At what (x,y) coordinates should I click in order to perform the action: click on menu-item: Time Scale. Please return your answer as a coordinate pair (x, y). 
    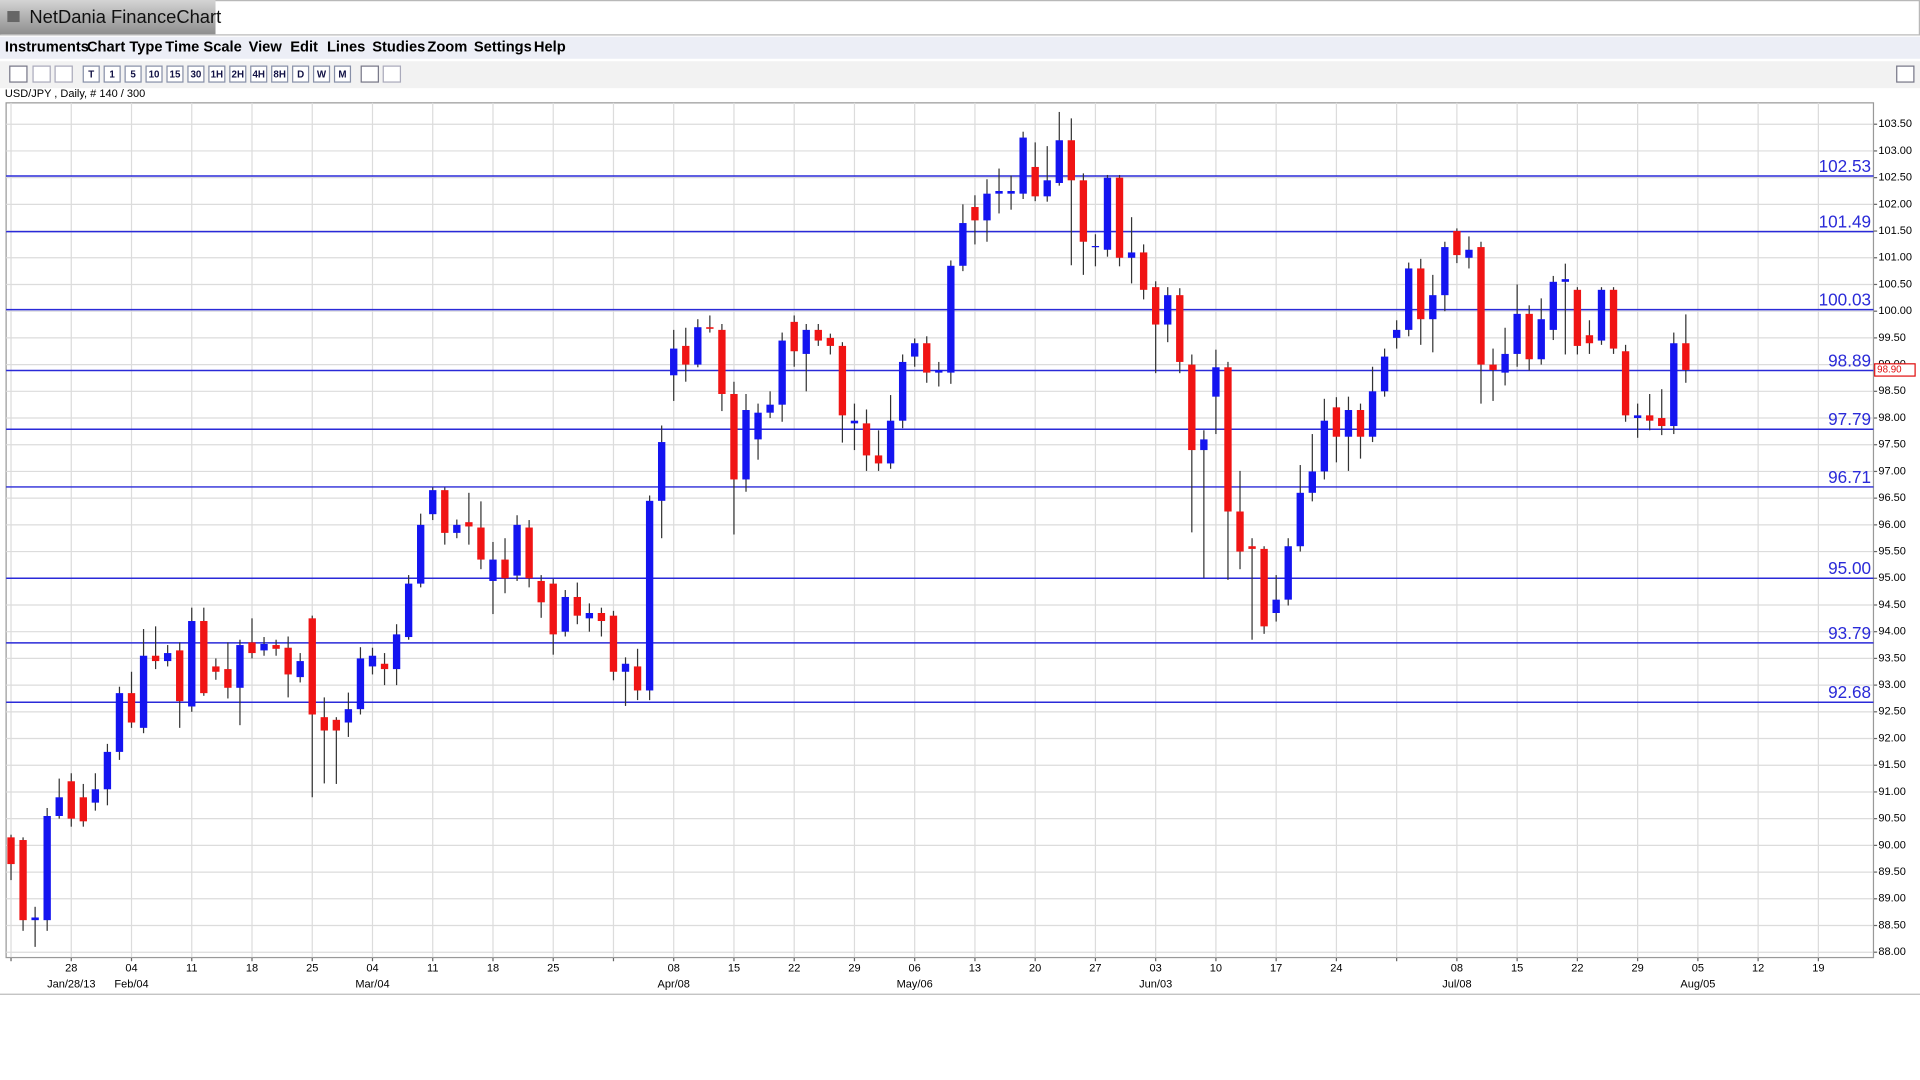
    Looking at the image, I should click on (203, 48).